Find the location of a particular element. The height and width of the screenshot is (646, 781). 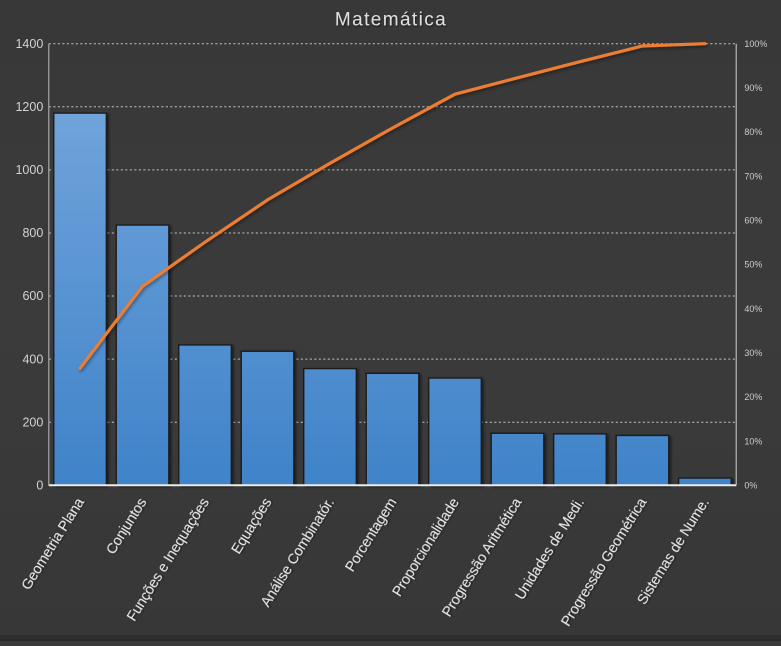

svg-text: 20% is located at coordinates (753, 397).